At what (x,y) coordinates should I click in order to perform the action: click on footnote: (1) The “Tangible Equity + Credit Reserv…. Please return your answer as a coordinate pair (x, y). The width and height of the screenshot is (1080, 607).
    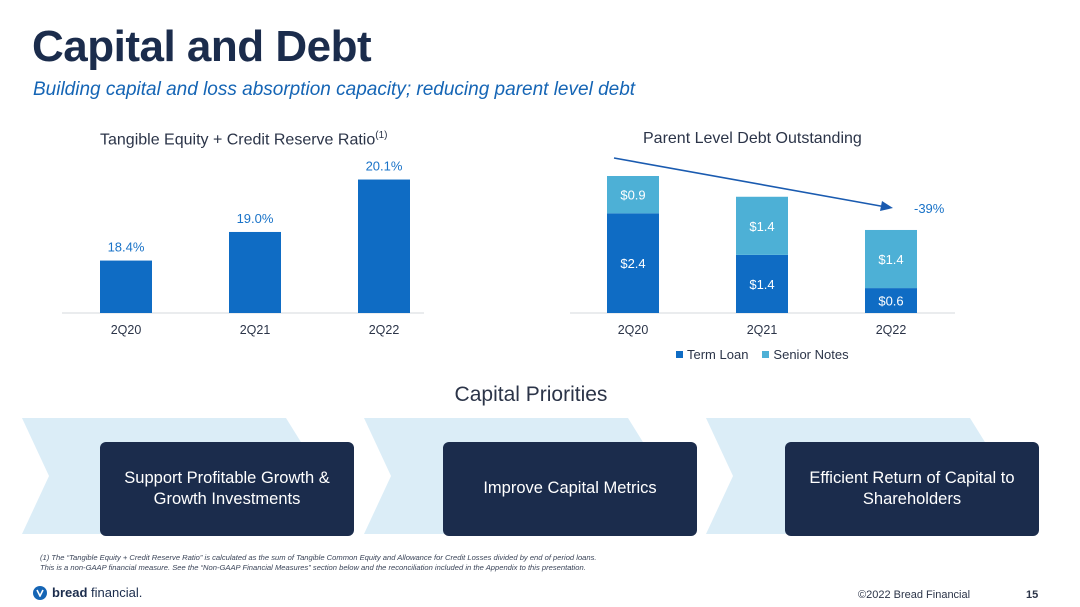
    Looking at the image, I should click on (318, 563).